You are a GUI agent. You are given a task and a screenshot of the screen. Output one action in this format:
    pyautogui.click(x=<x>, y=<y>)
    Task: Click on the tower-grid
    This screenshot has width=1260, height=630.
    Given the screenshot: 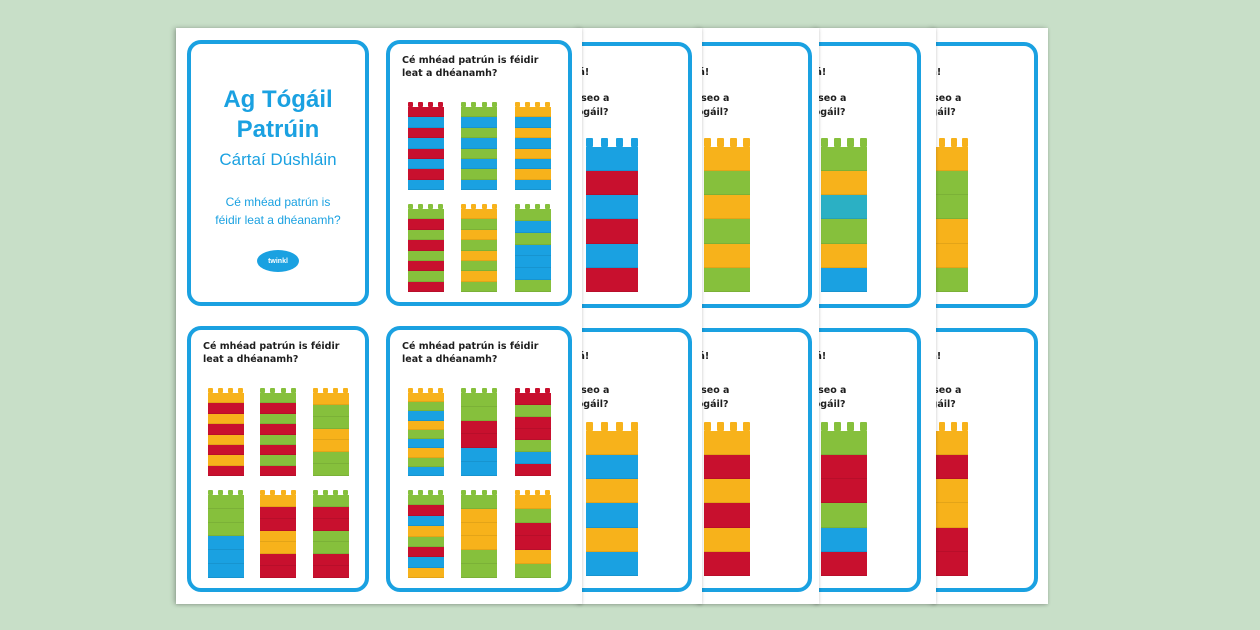 What is the action you would take?
    pyautogui.click(x=479, y=173)
    